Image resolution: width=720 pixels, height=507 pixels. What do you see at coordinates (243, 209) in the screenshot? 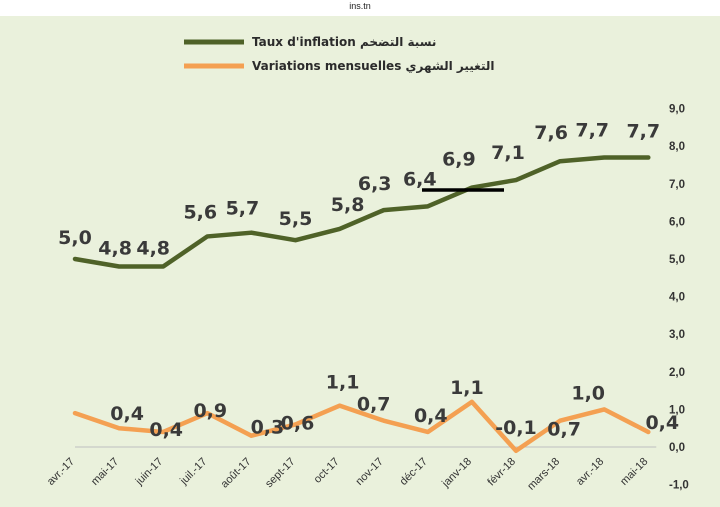
I see `inflation-data-label: 5,7` at bounding box center [243, 209].